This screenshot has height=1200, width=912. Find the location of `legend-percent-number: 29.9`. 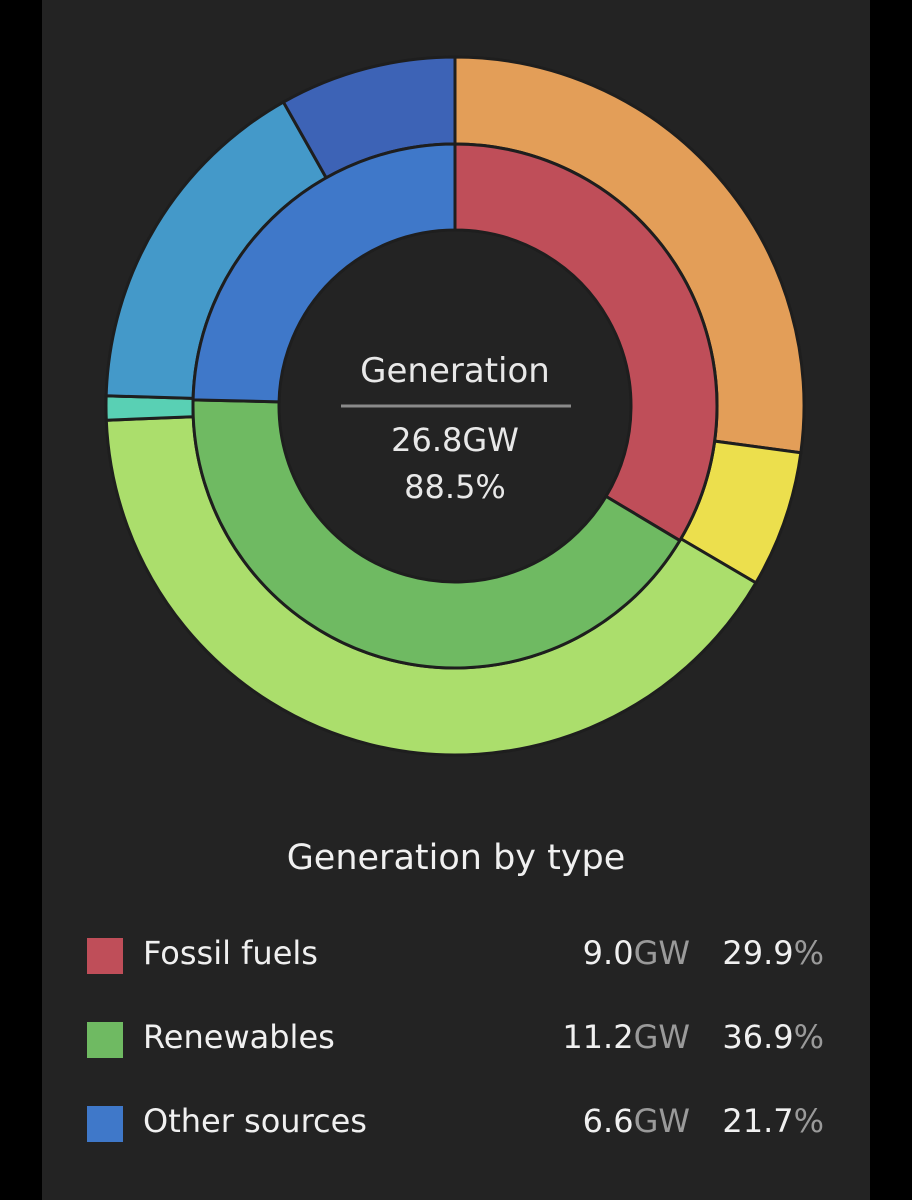

legend-percent-number: 29.9 is located at coordinates (758, 953).